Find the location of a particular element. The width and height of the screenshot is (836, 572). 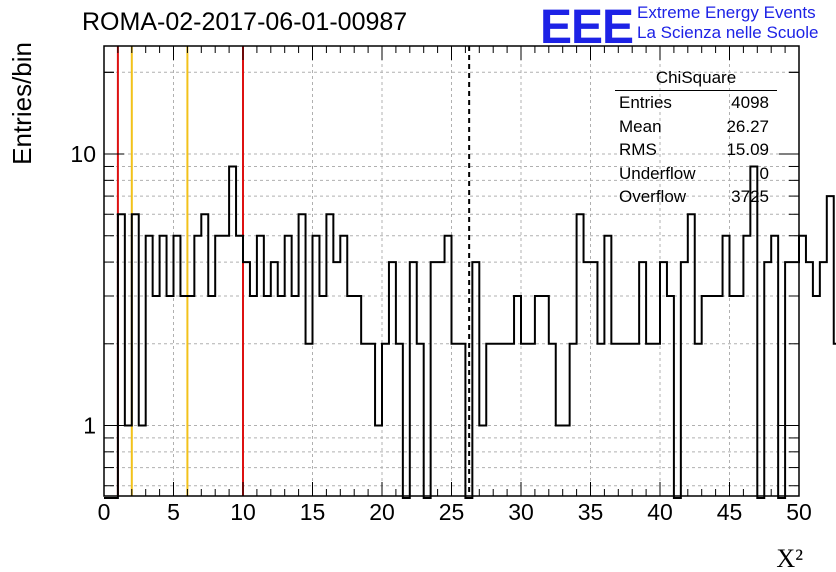

x-tick-label: 10 is located at coordinates (243, 512).